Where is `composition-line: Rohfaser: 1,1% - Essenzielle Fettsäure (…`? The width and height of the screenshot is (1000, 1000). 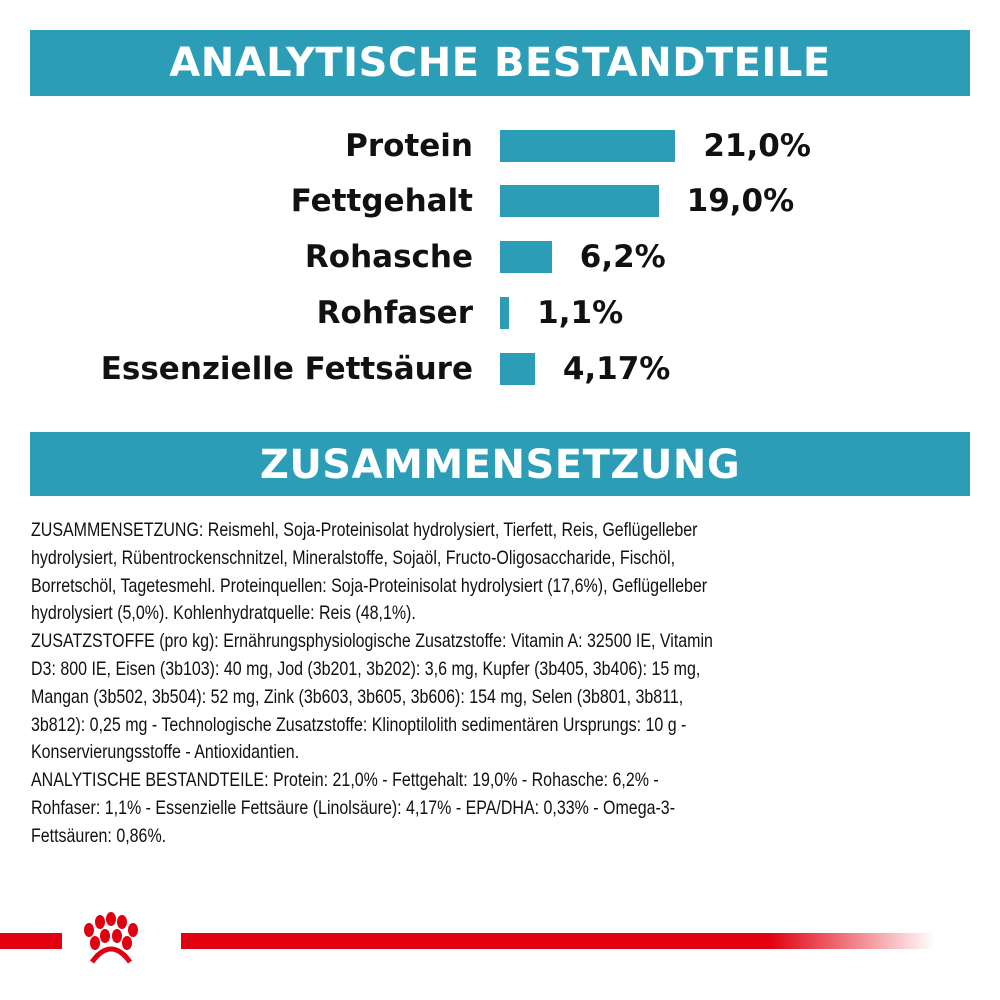 composition-line: Rohfaser: 1,1% - Essenzielle Fettsäure (… is located at coordinates (353, 807).